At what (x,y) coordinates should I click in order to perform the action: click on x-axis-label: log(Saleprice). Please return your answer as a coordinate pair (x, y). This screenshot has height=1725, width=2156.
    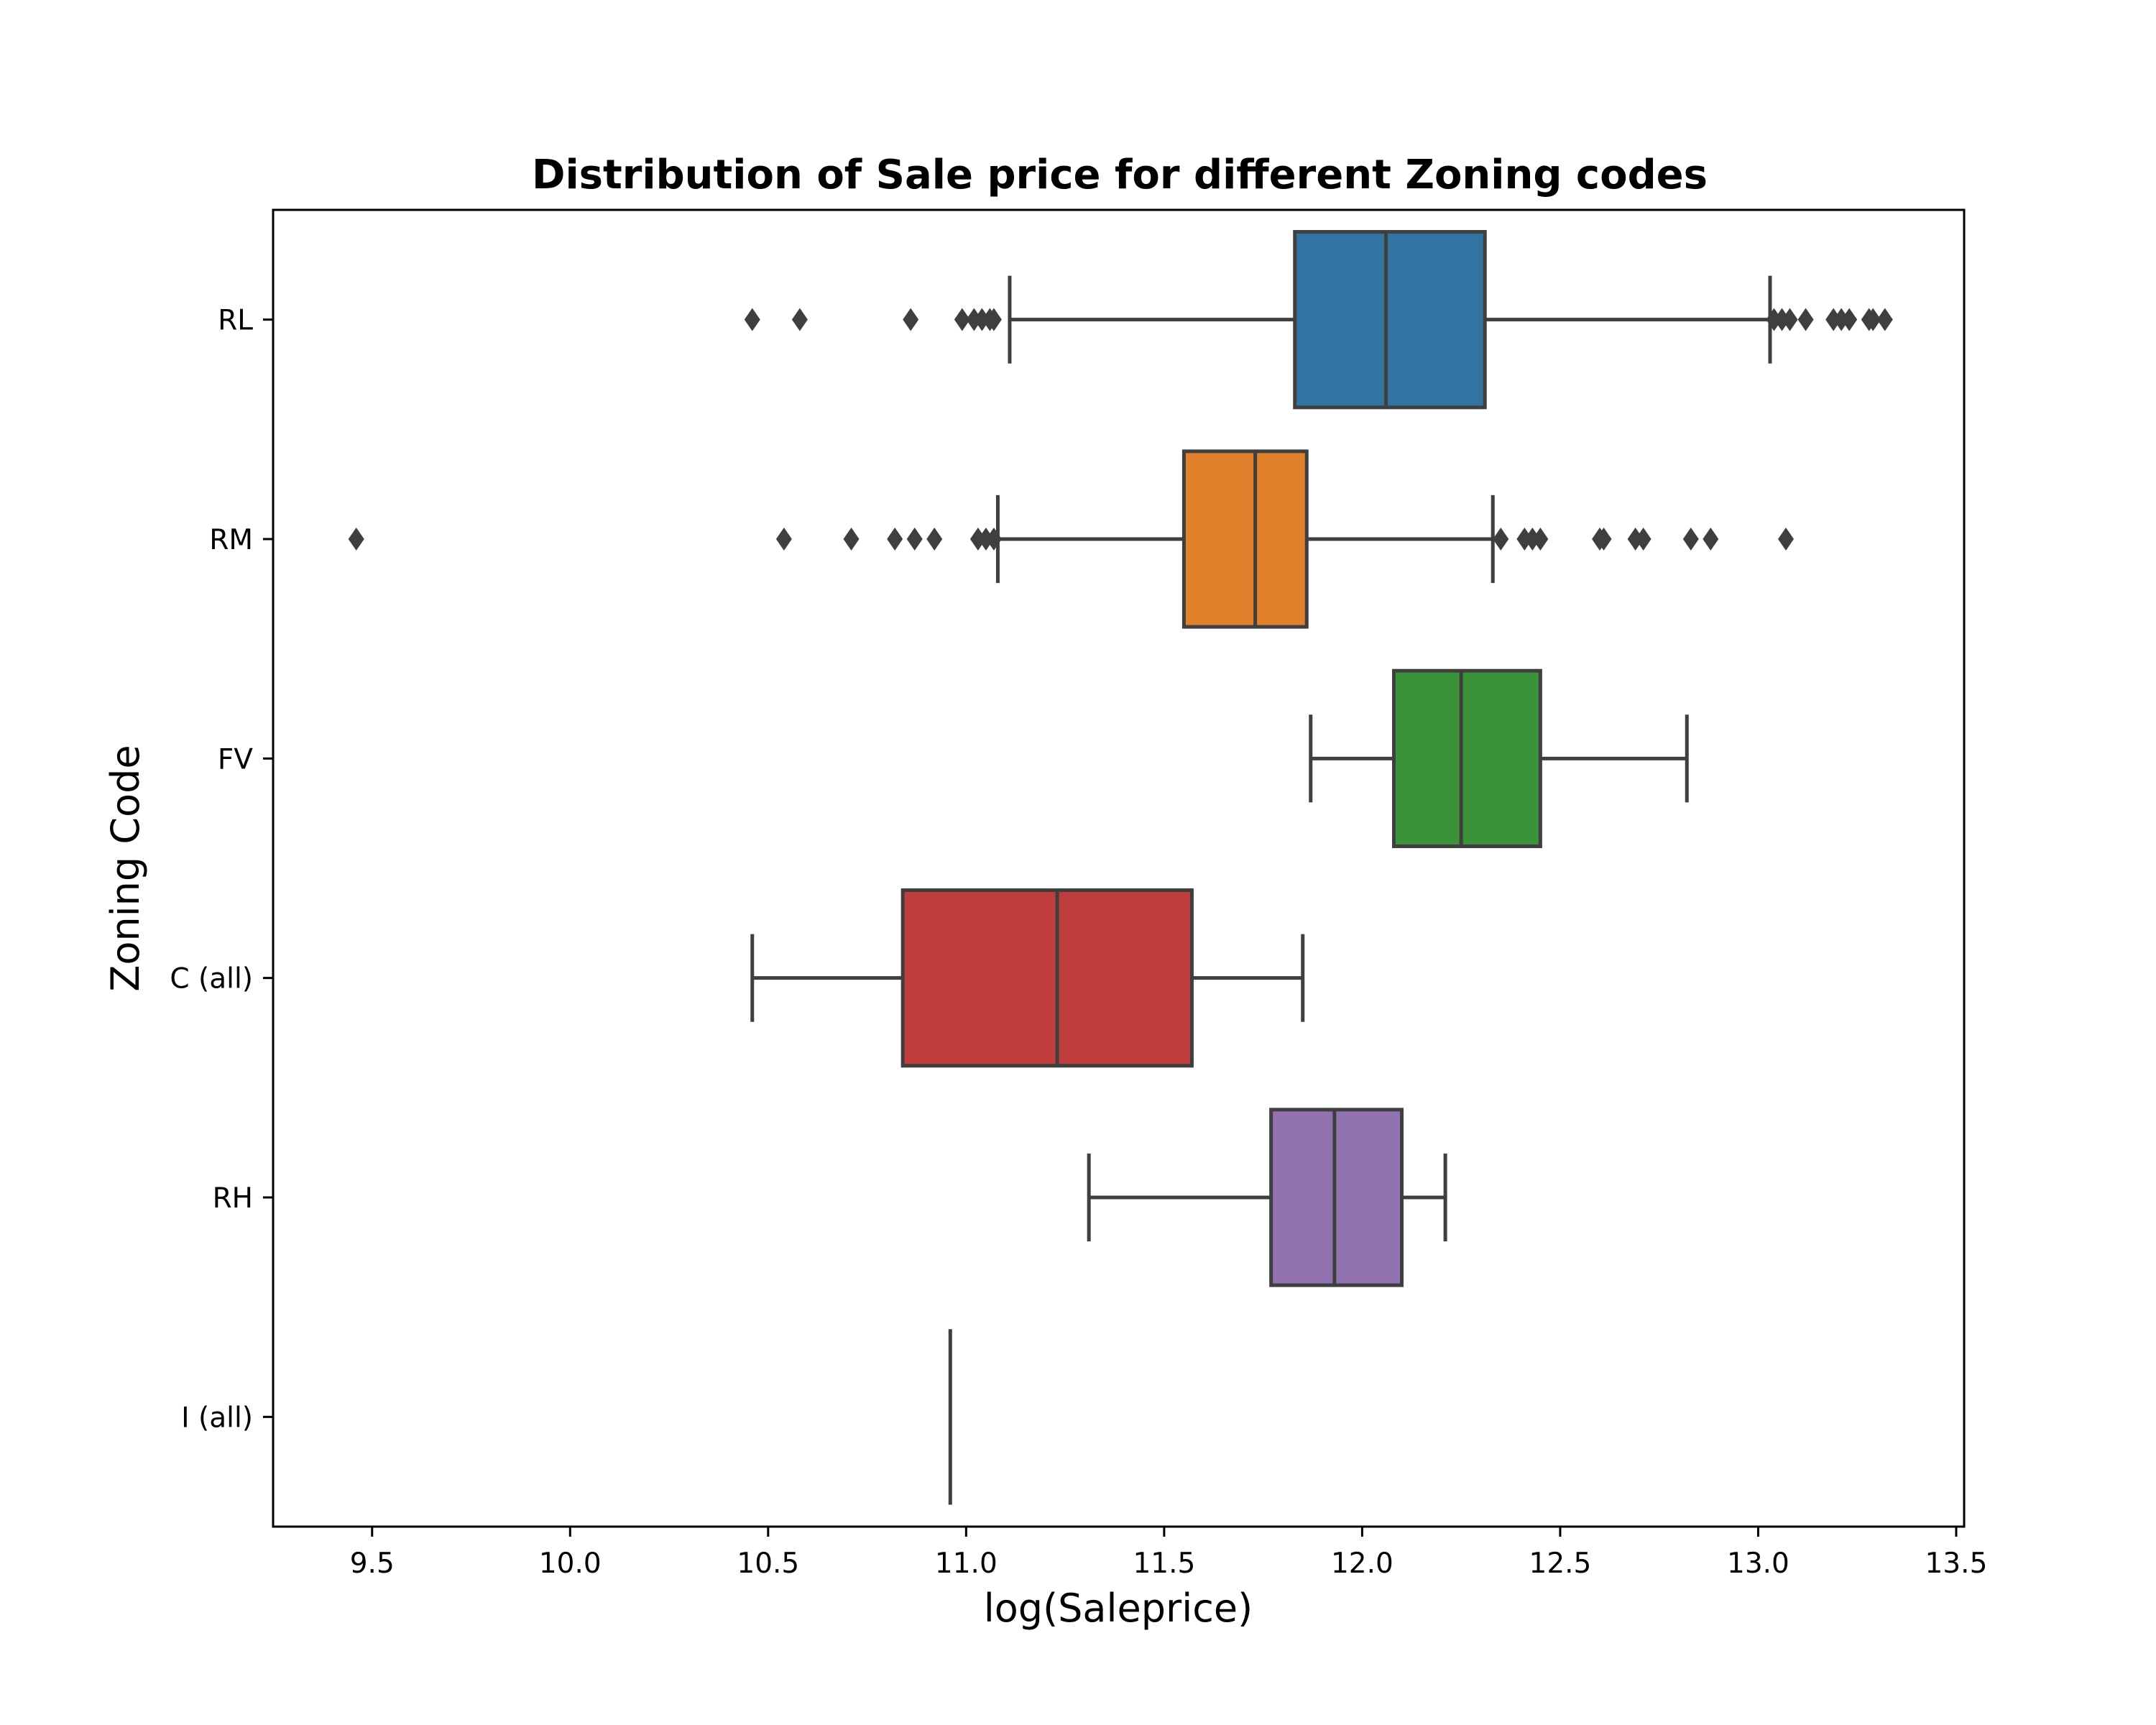
    Looking at the image, I should click on (1118, 1608).